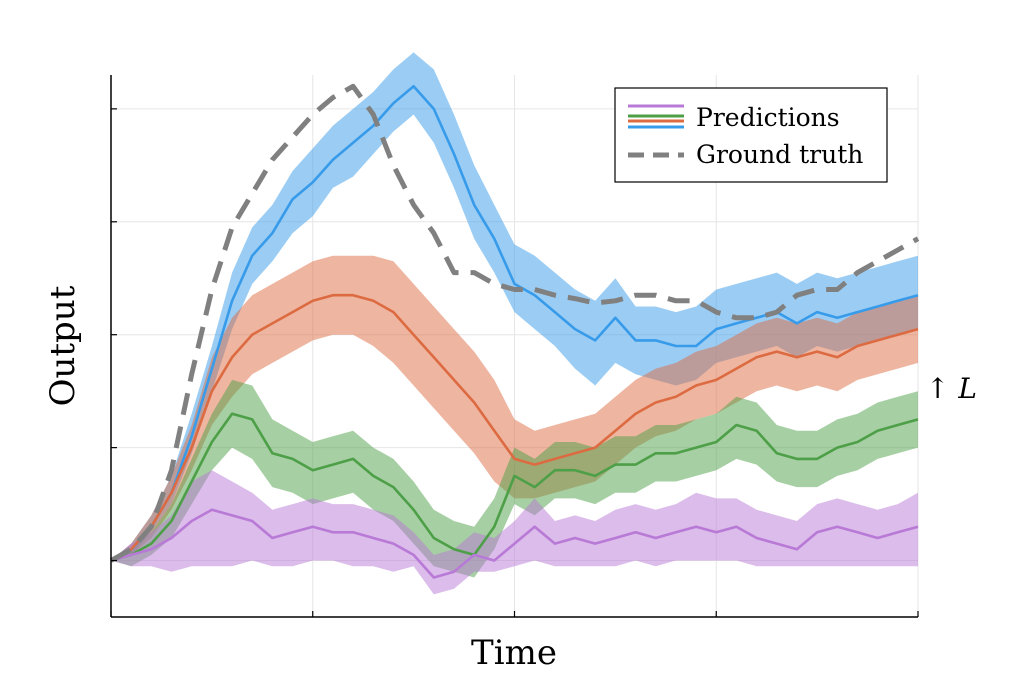  I want to click on legend-predictions-label: Predictions, so click(768, 117).